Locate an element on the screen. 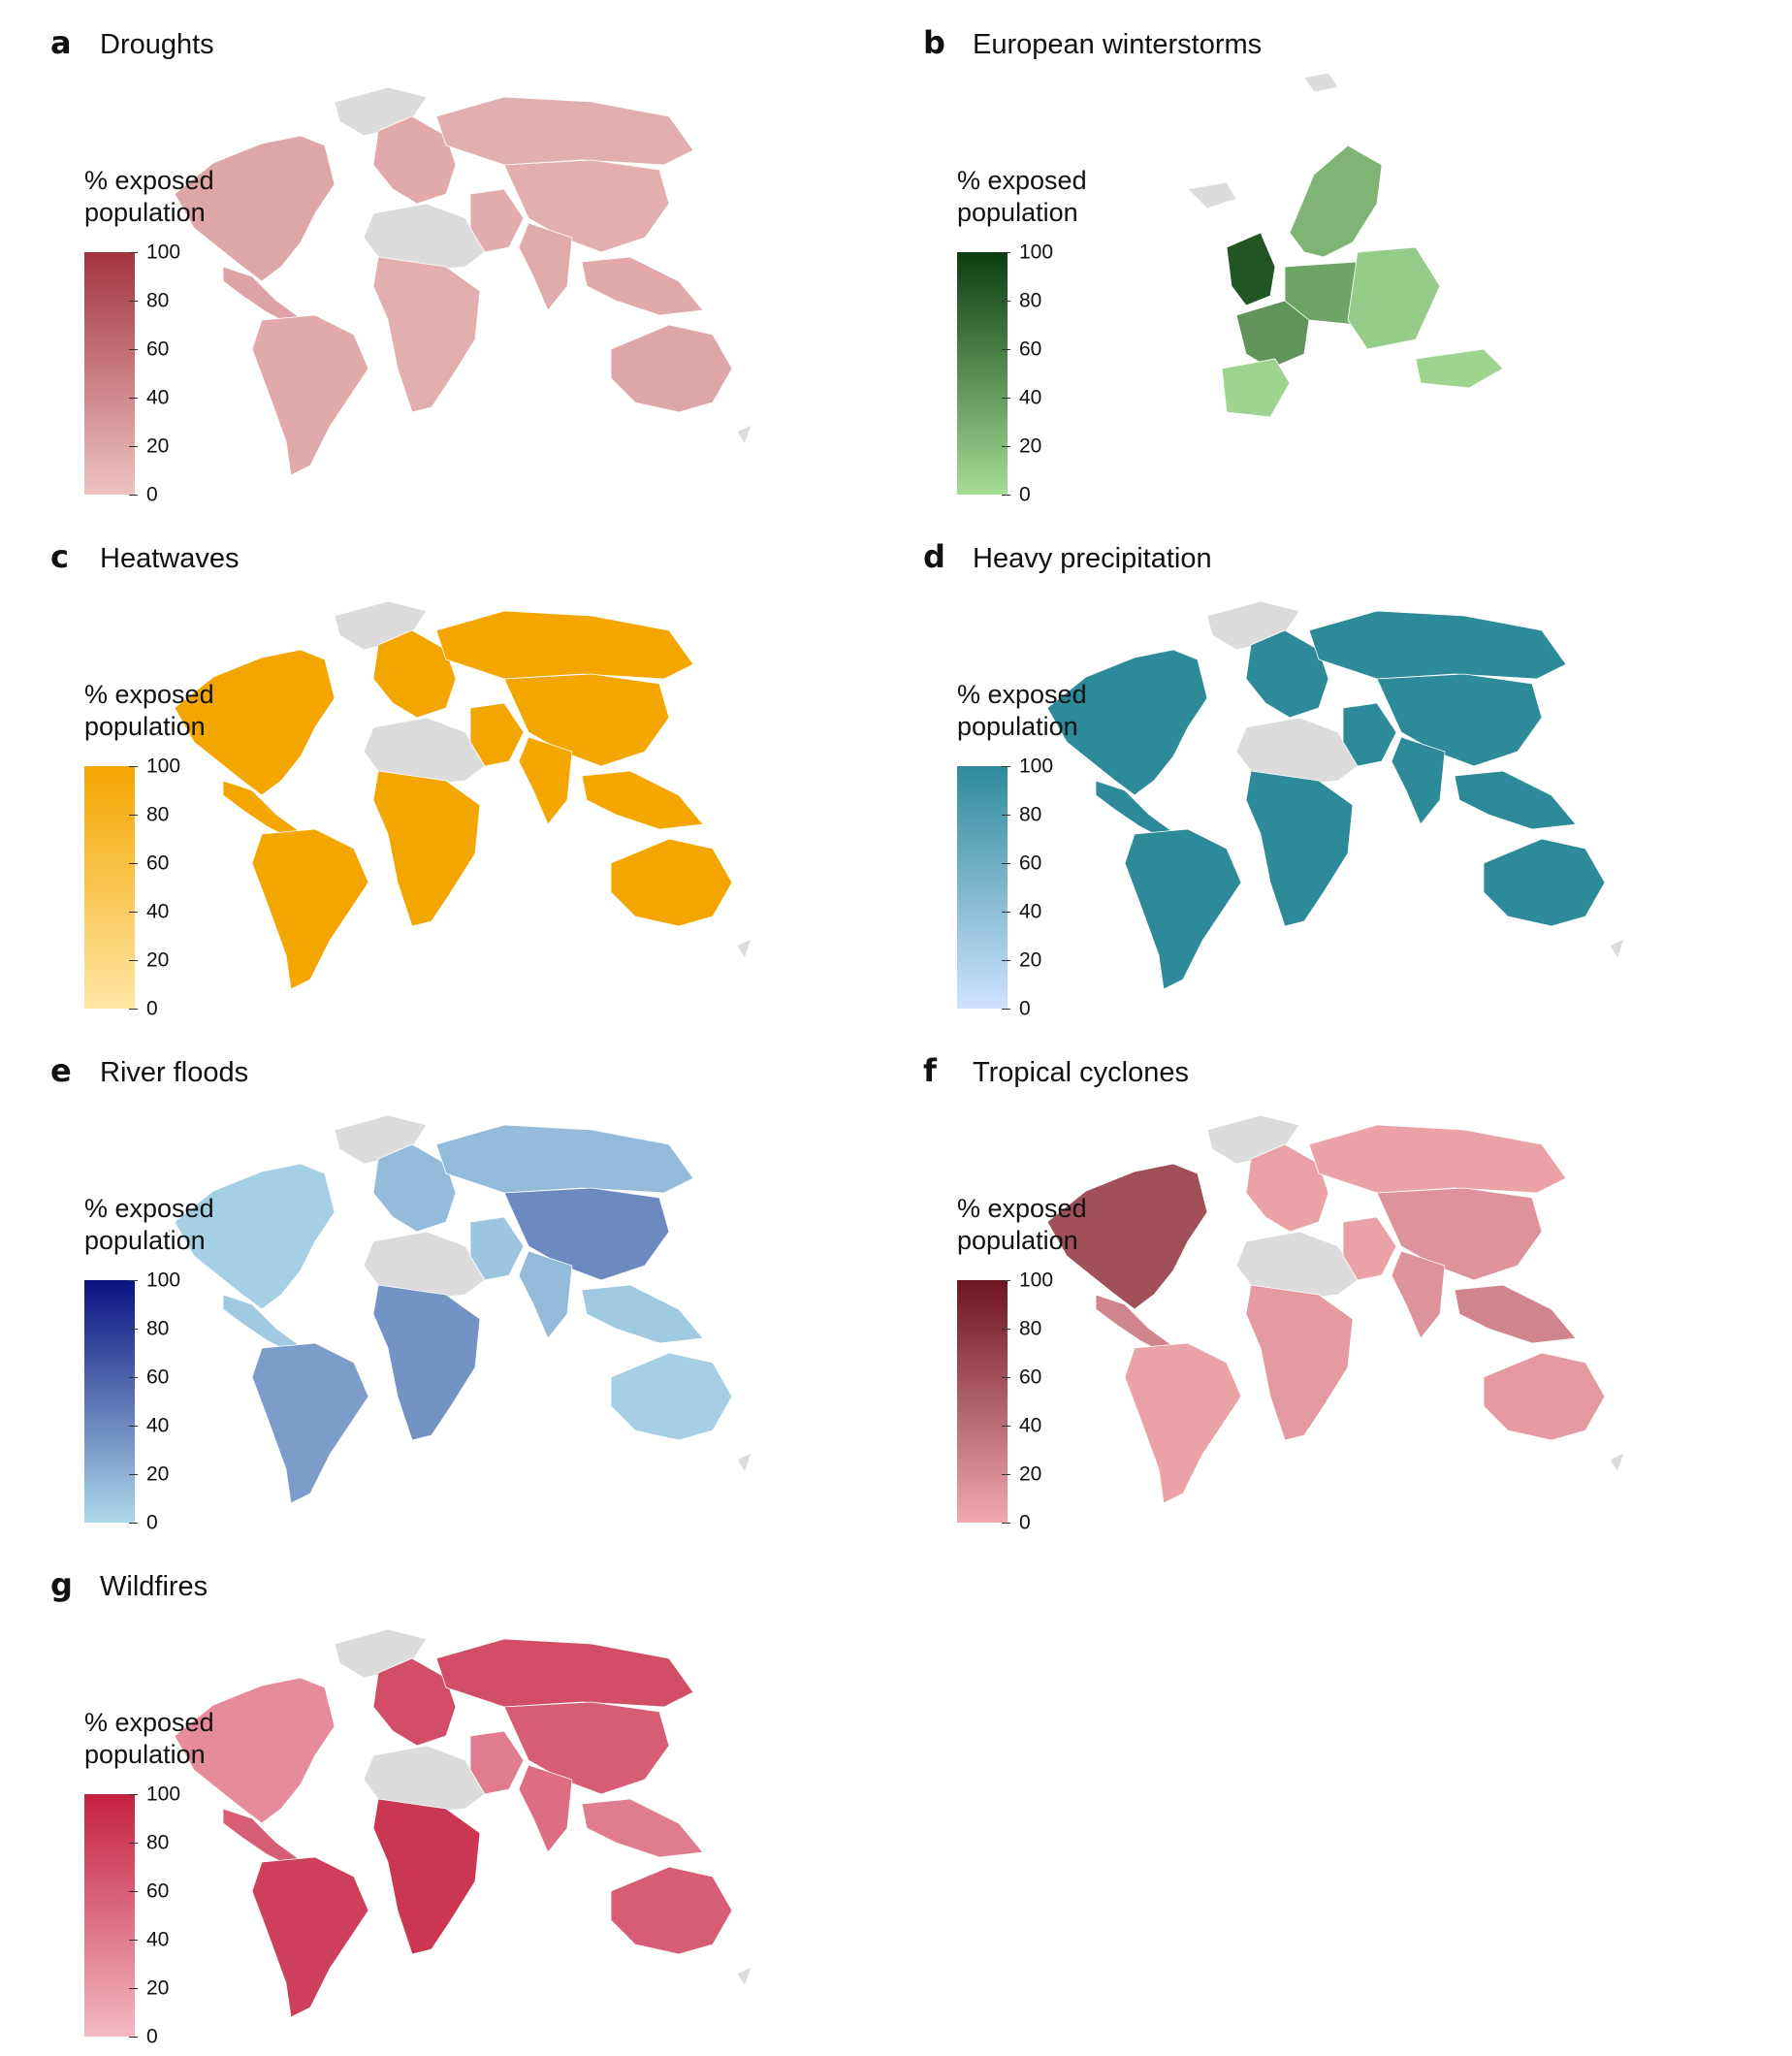 The width and height of the screenshot is (1792, 2056). panel-title: Heavy precipitation is located at coordinates (1092, 558).